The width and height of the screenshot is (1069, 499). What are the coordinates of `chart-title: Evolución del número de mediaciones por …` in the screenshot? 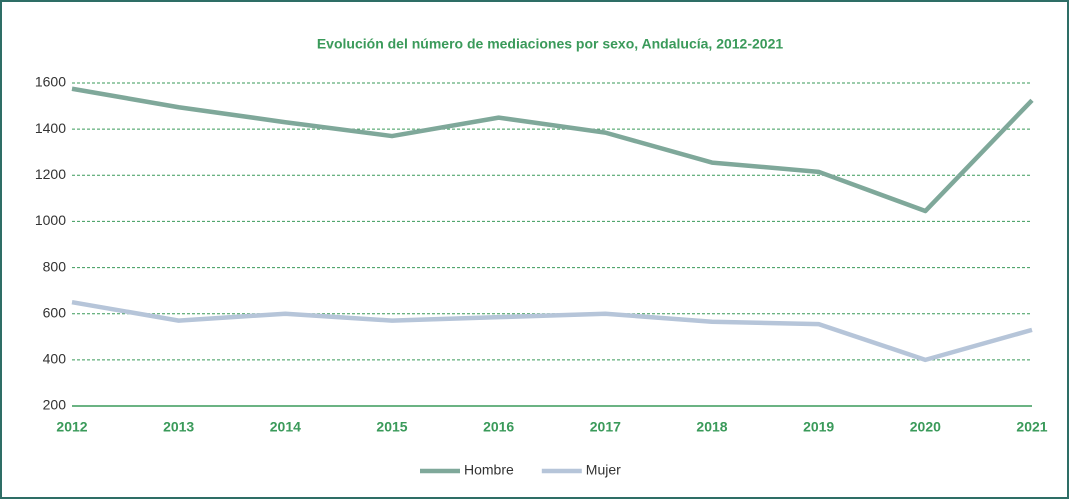 It's located at (550, 44).